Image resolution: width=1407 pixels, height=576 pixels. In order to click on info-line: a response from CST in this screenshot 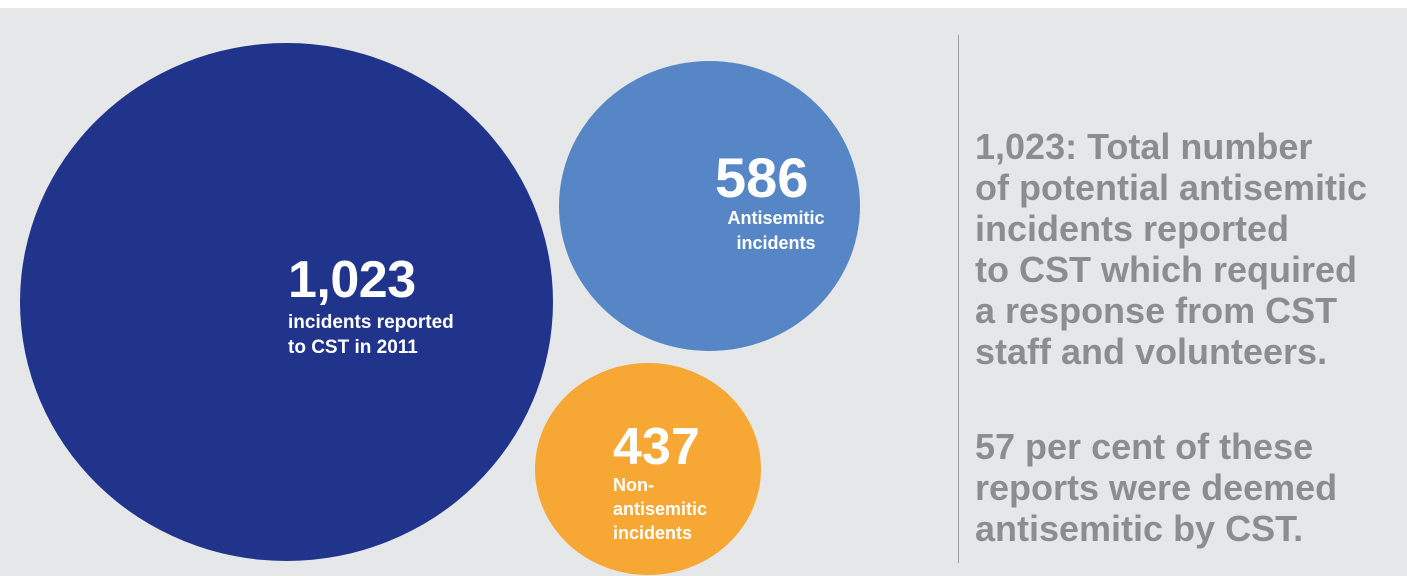, I will do `click(1156, 310)`.